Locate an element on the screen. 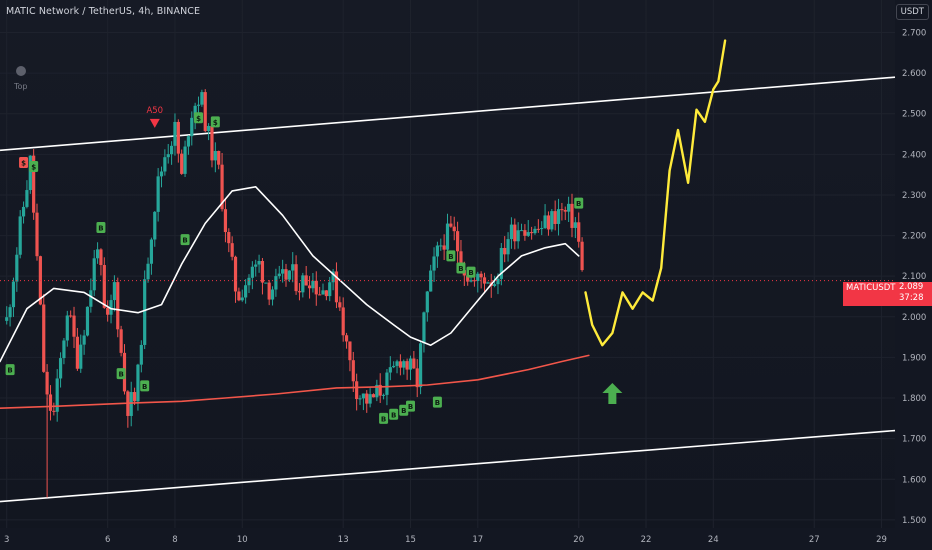  y-tick-label: 1.500 is located at coordinates (914, 521).